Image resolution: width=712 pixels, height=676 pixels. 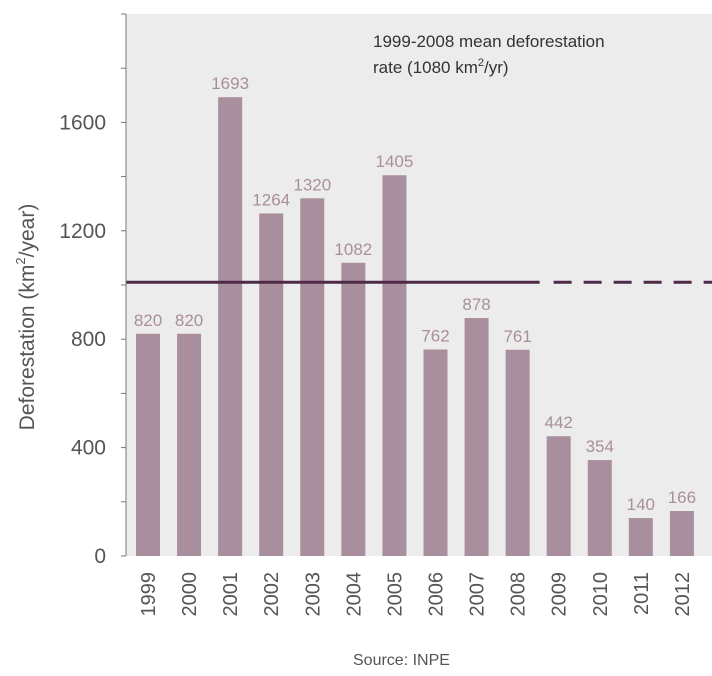 What do you see at coordinates (231, 594) in the screenshot?
I see `x-tick-label-2001: 2001` at bounding box center [231, 594].